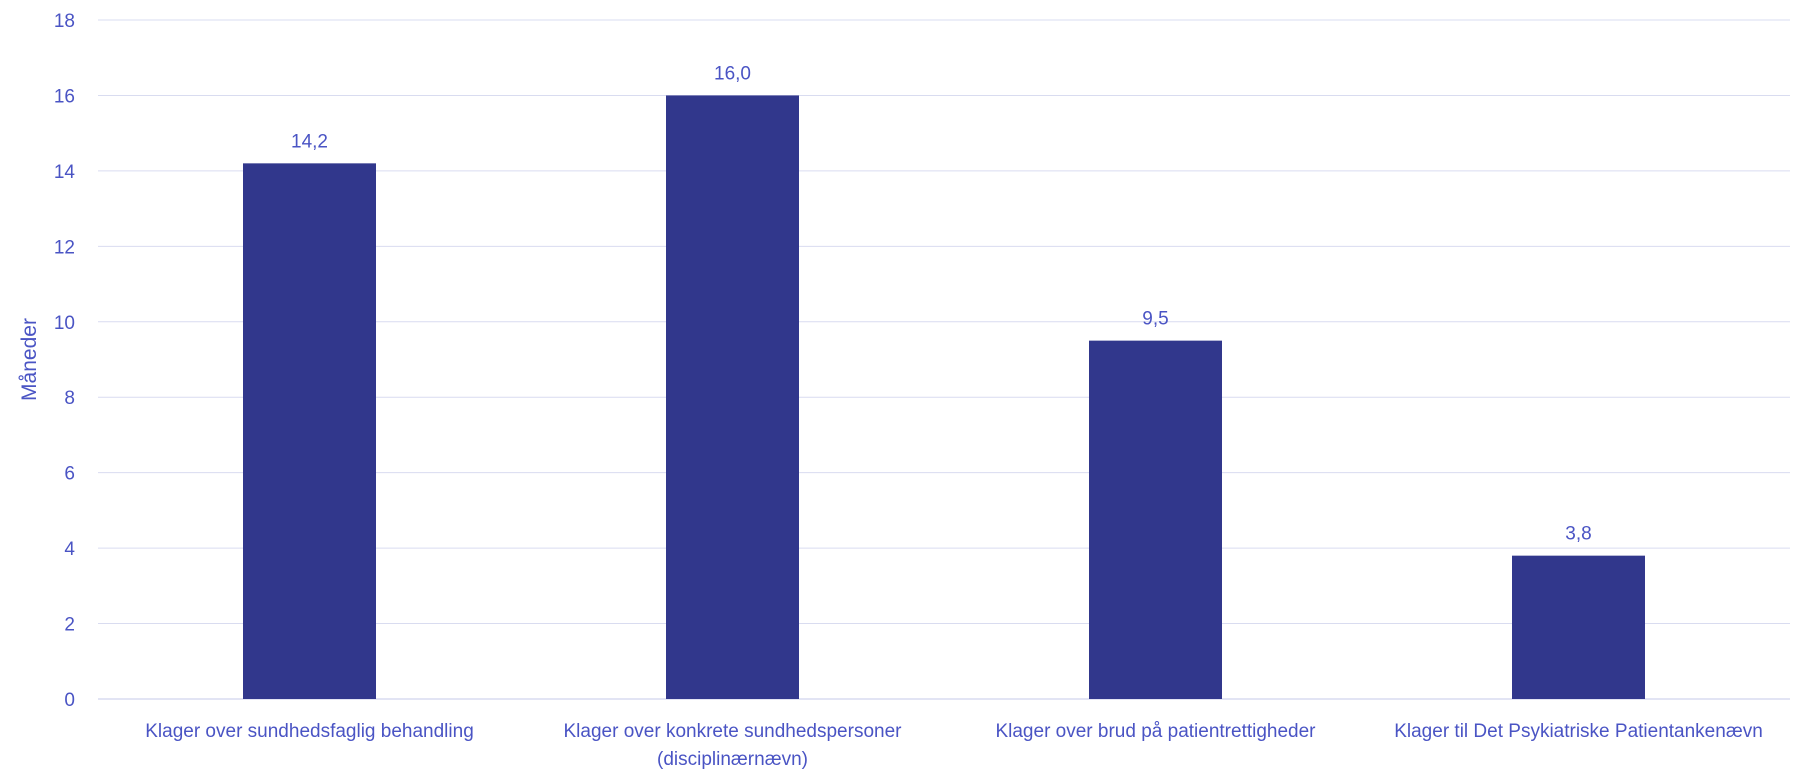  I want to click on y-tick-label: 6, so click(69, 474).